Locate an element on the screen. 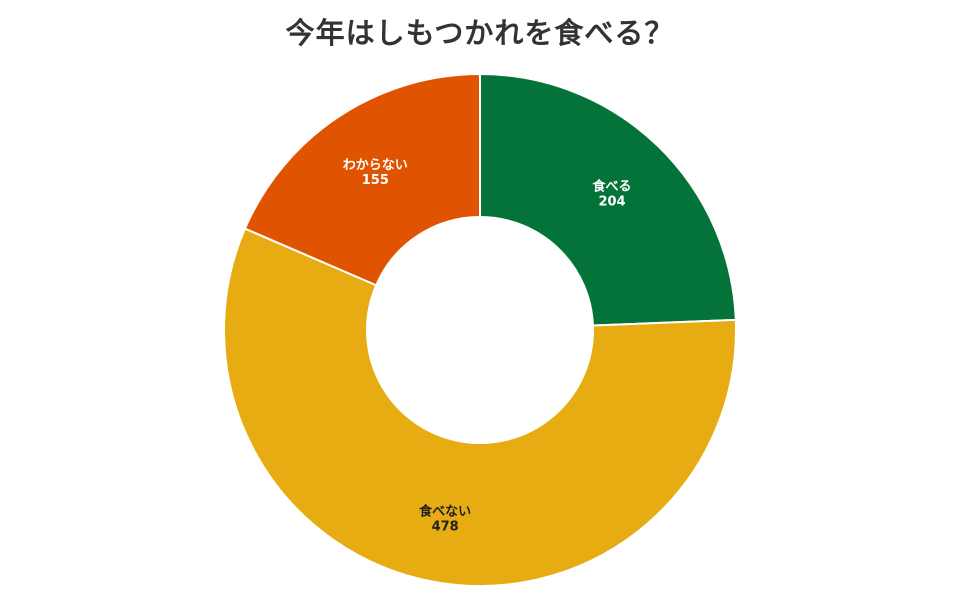 The height and width of the screenshot is (600, 960). slice-label-1: 食べる is located at coordinates (612, 187).